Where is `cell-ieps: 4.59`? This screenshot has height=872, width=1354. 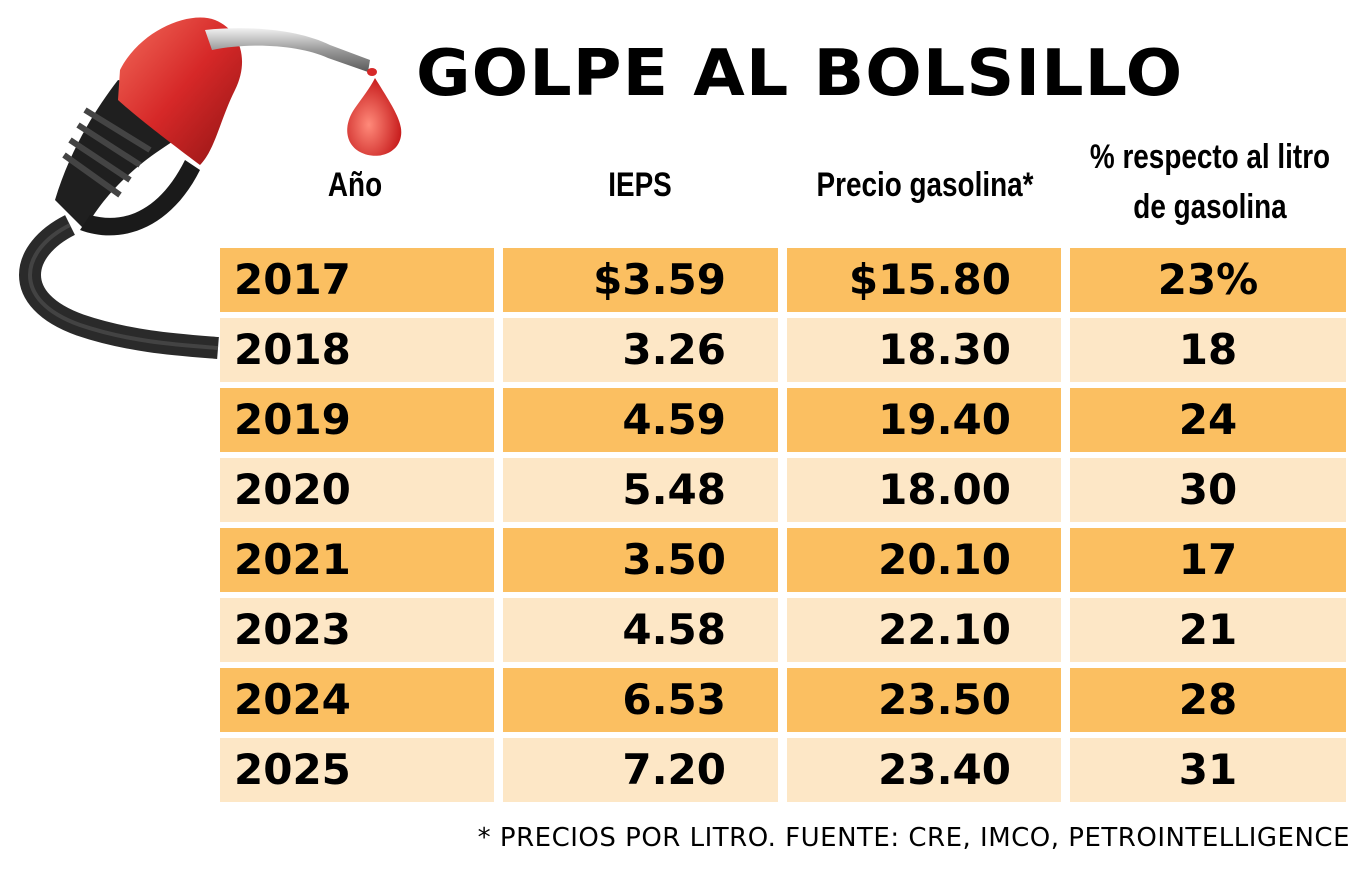 cell-ieps: 4.59 is located at coordinates (640, 420).